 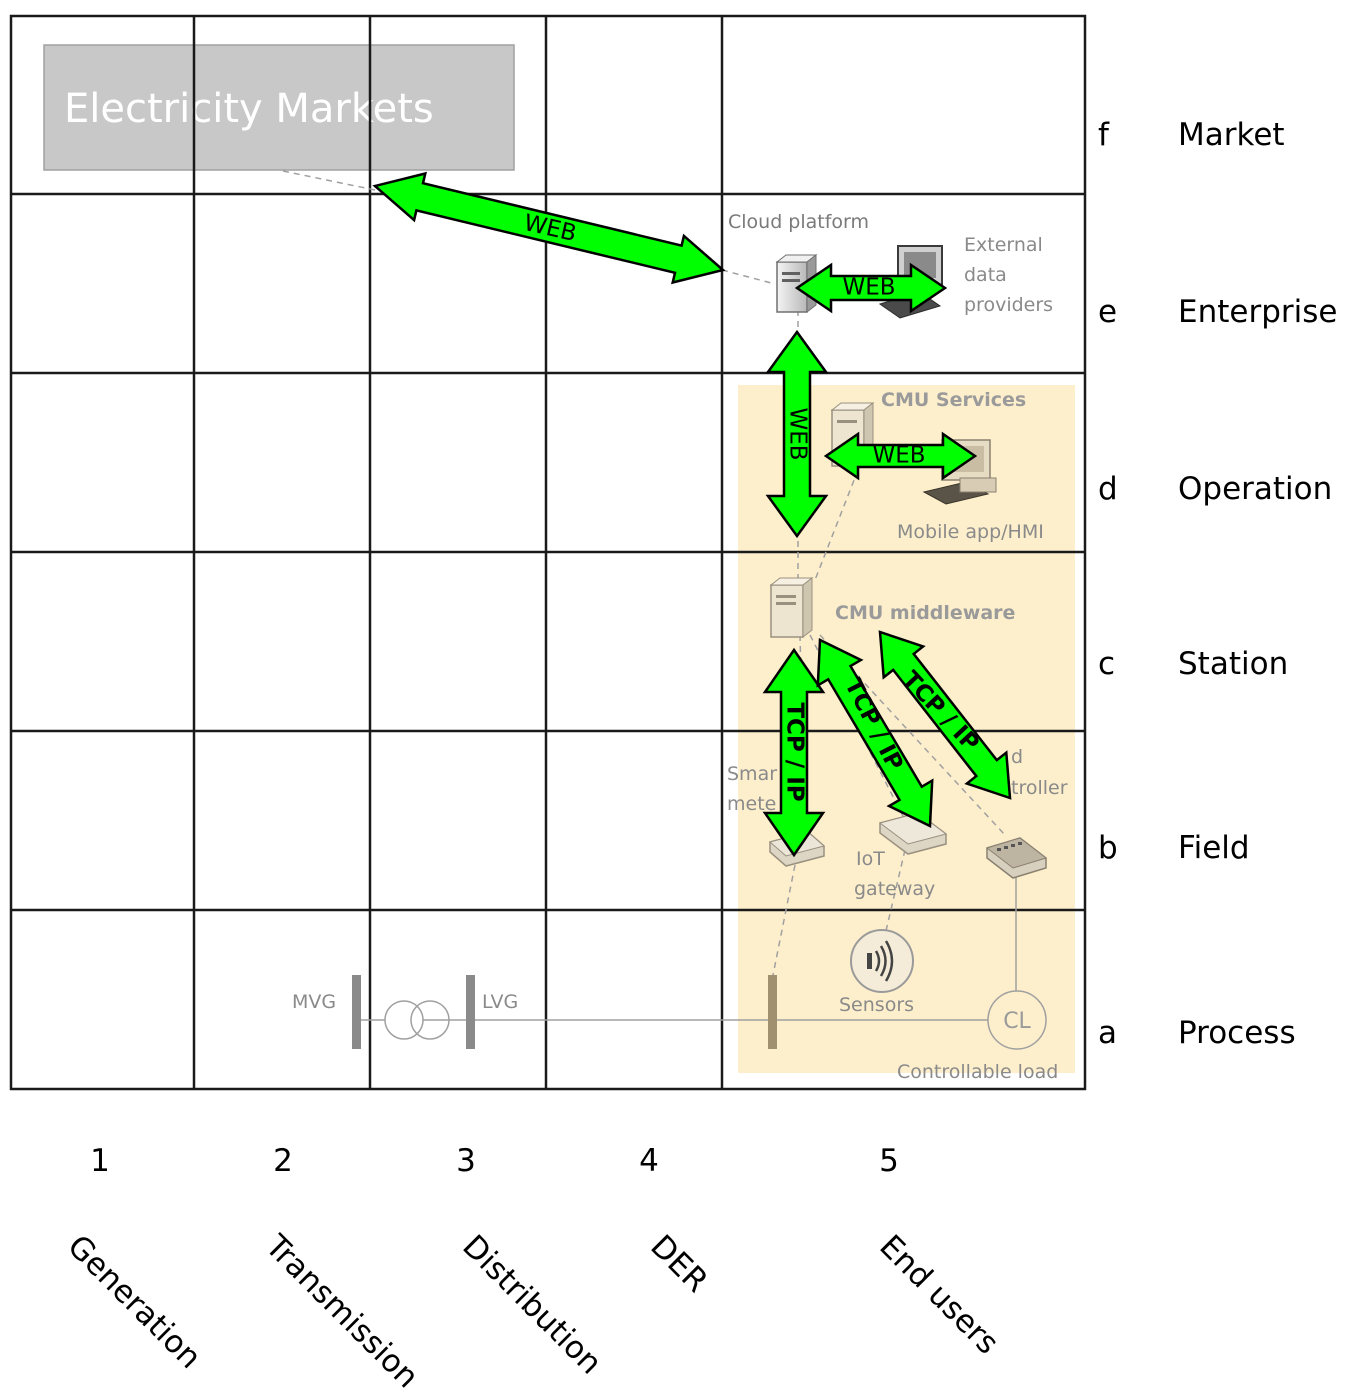 I want to click on lv-busbar, so click(x=470, y=1012).